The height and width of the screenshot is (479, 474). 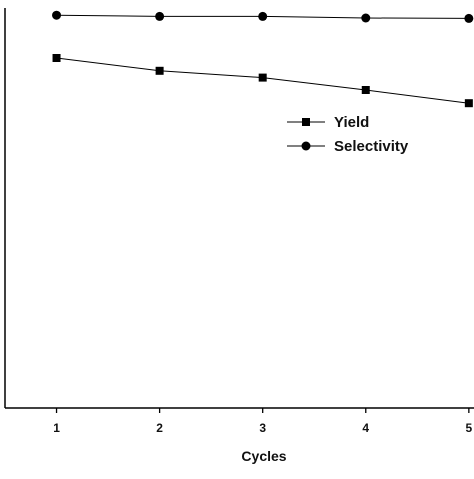 I want to click on x-axis-title: Cycles, so click(x=263, y=456).